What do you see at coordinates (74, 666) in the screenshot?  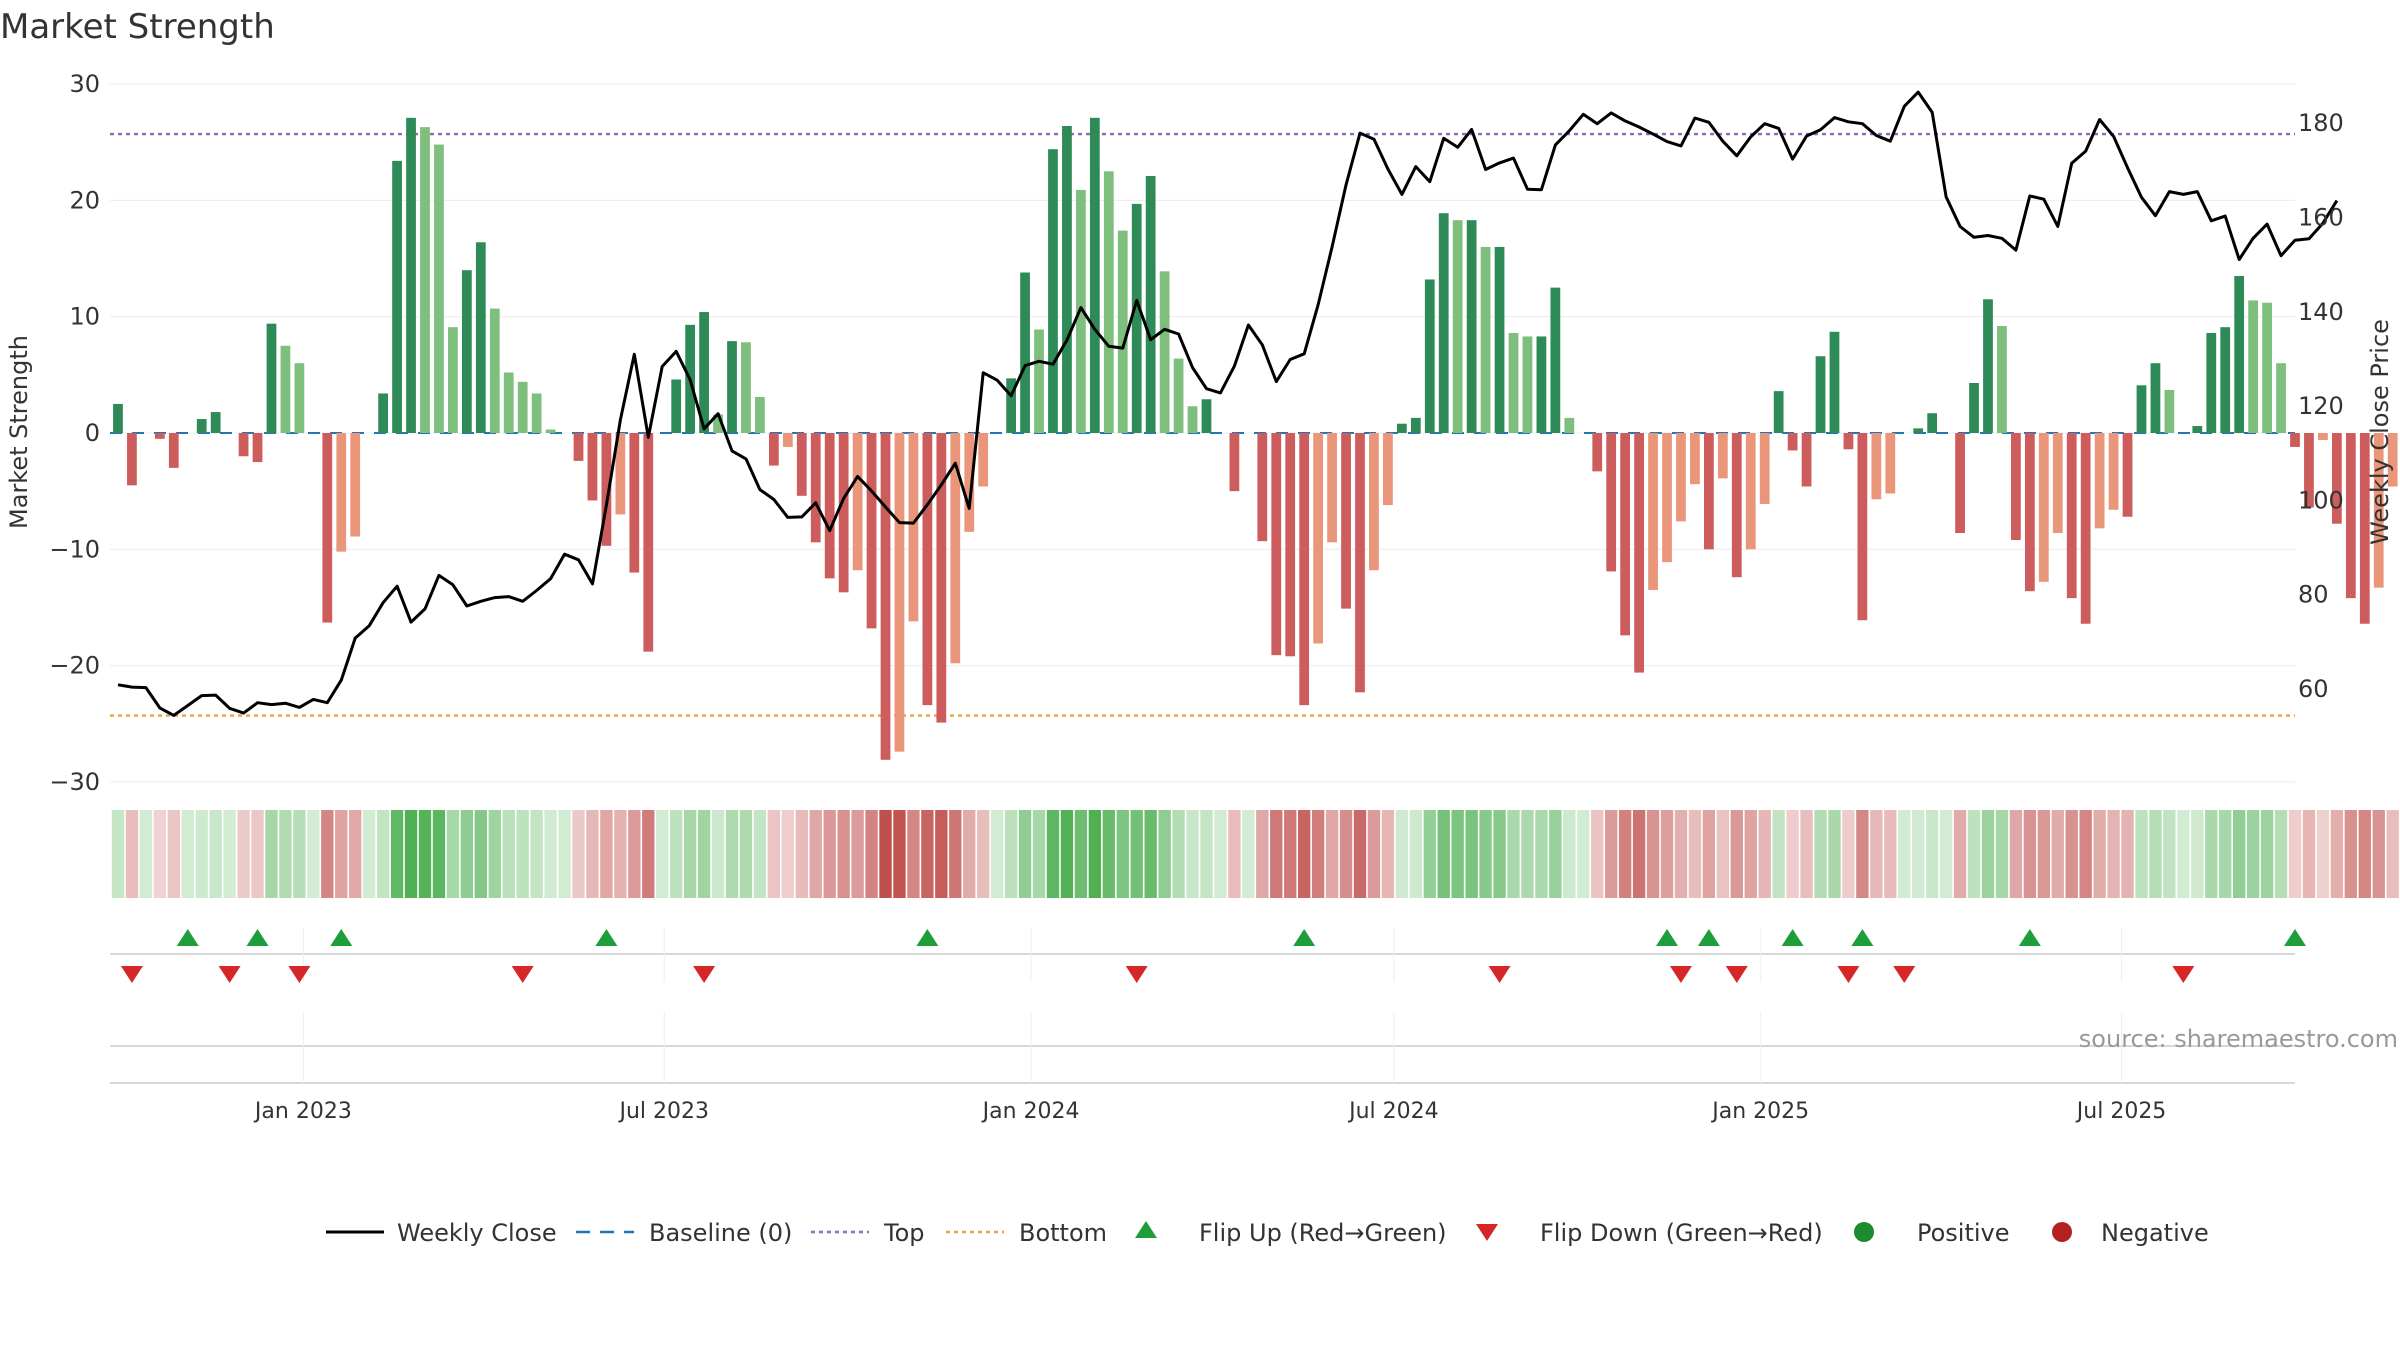 I see `y-tick-label: −20` at bounding box center [74, 666].